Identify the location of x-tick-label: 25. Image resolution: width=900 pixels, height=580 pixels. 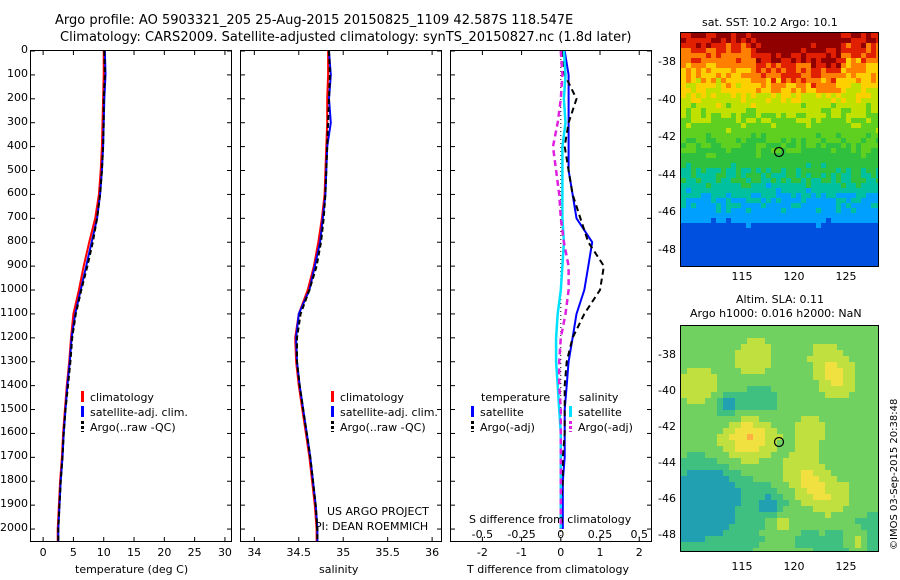
(194, 552).